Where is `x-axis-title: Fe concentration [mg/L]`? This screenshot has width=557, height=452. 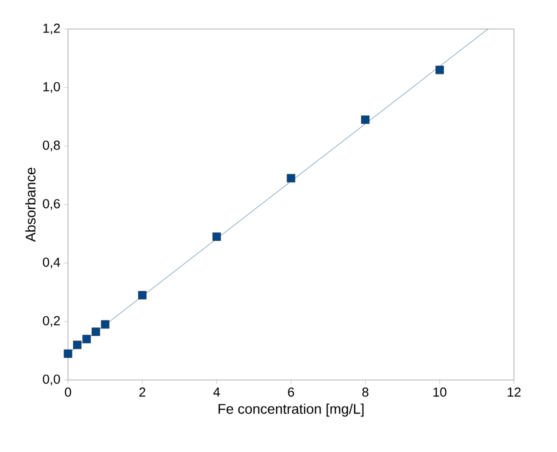 x-axis-title: Fe concentration [mg/L] is located at coordinates (291, 410).